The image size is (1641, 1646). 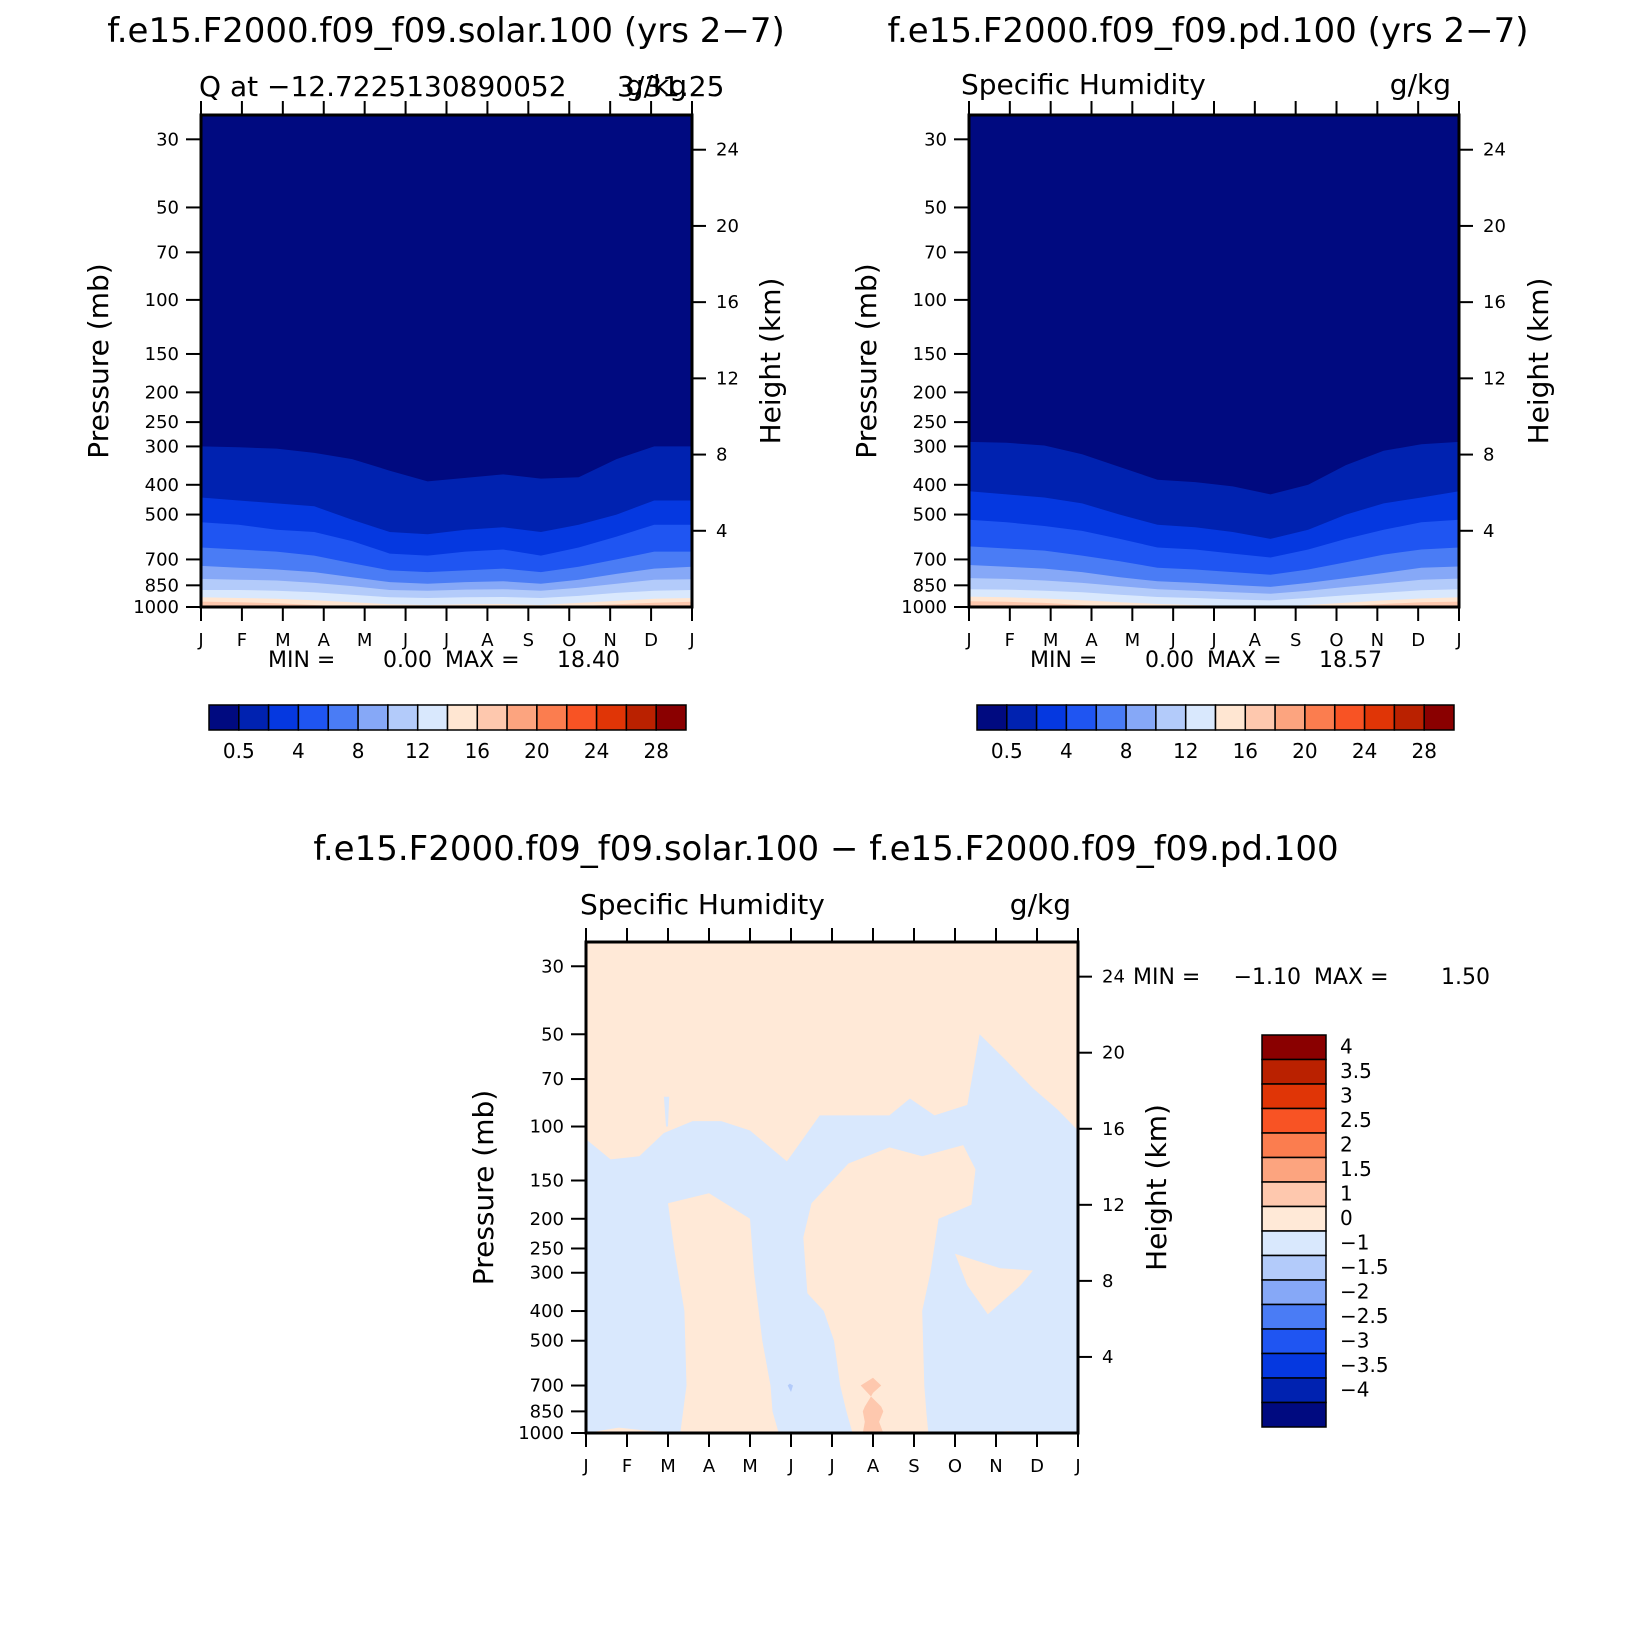 I want to click on pressure-tick-label: 850, so click(x=547, y=1411).